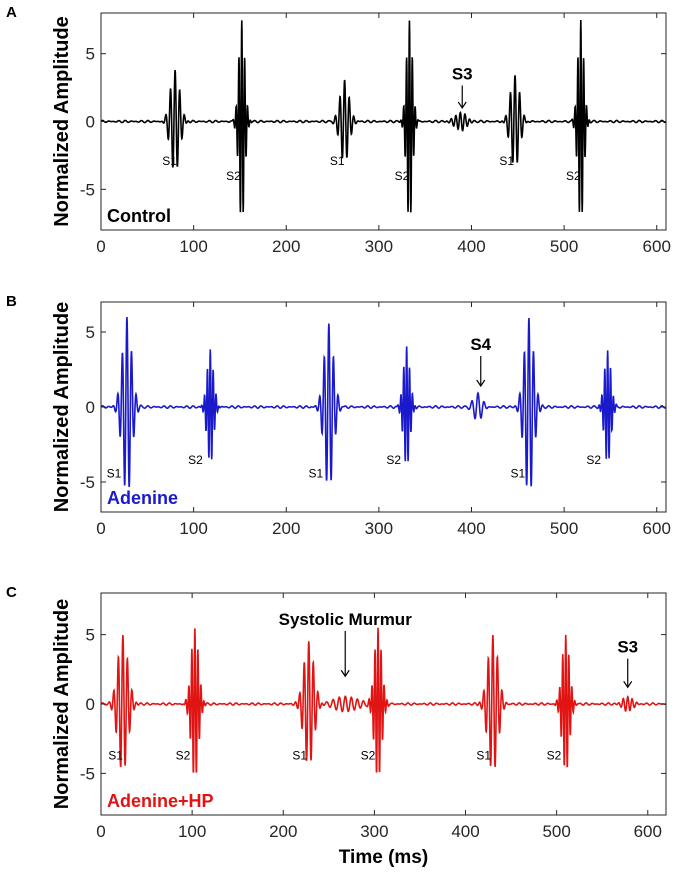  I want to click on callout-s4: S4, so click(480, 344).